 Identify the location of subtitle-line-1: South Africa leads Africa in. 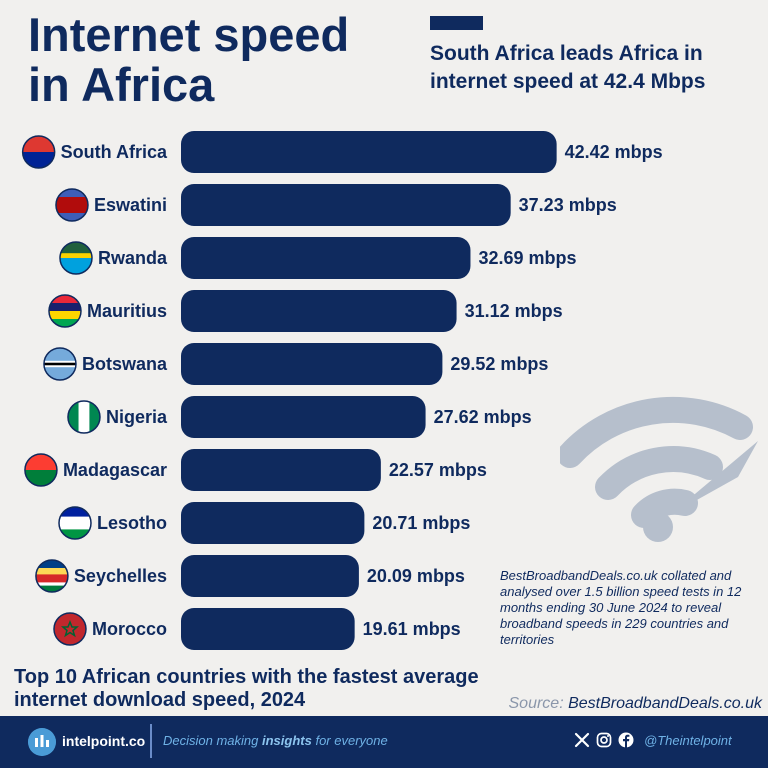
(566, 53).